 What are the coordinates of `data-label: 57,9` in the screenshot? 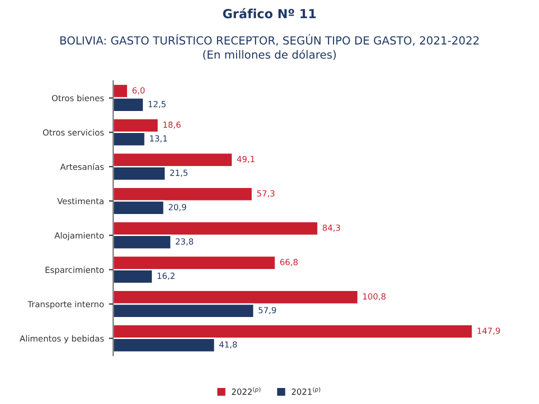 It's located at (267, 310).